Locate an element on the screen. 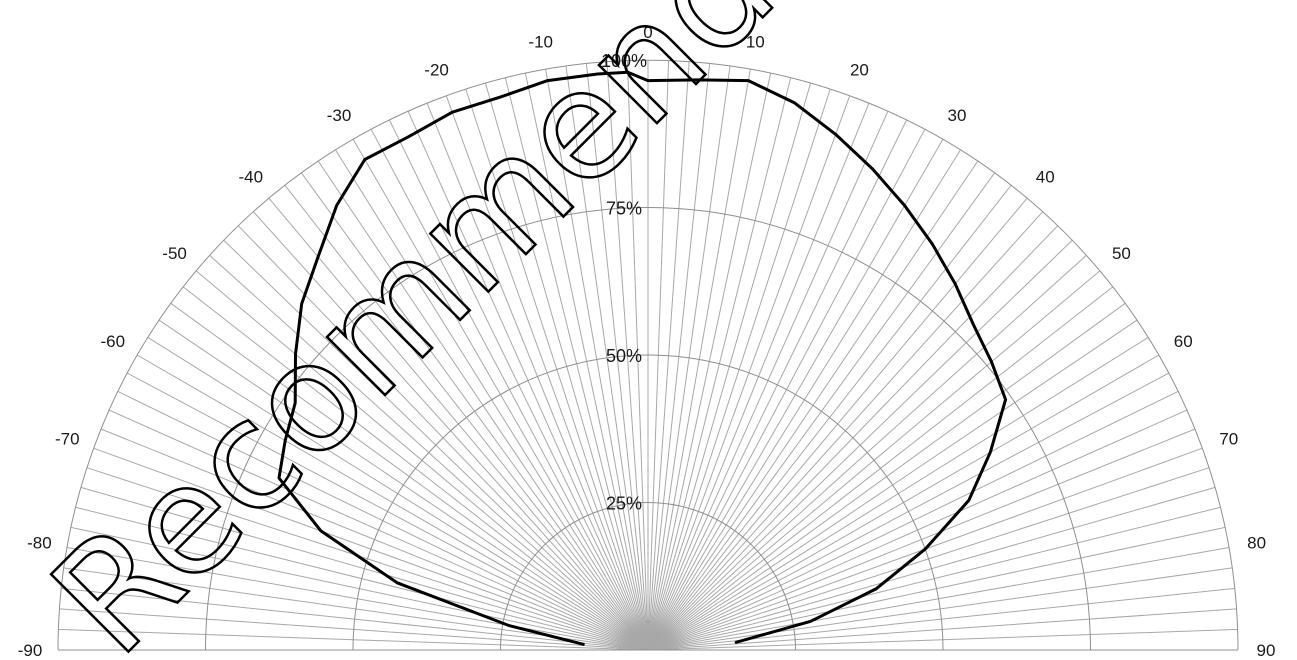 The width and height of the screenshot is (1297, 660). angle-tick-label: 40 is located at coordinates (1045, 177).